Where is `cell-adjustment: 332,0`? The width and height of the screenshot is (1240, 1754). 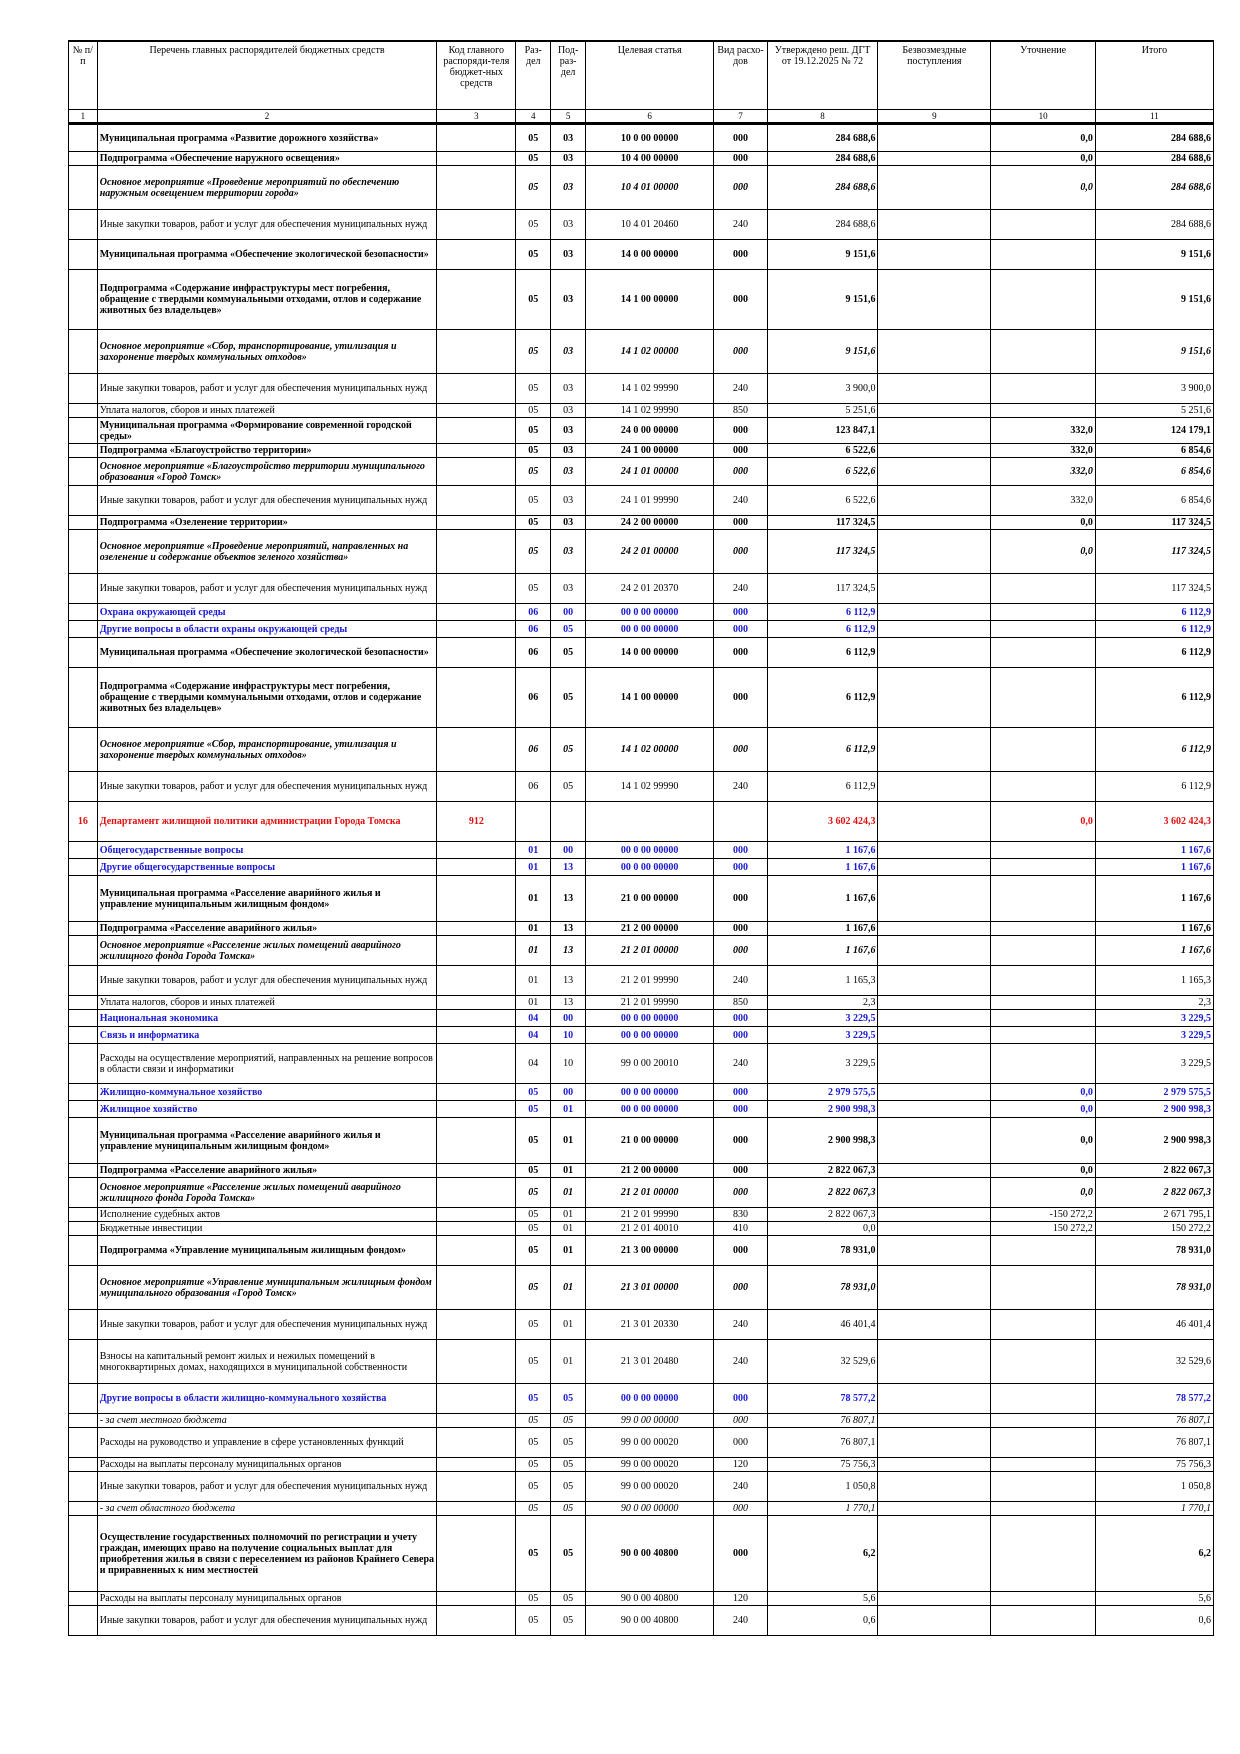
cell-adjustment: 332,0 is located at coordinates (1043, 500).